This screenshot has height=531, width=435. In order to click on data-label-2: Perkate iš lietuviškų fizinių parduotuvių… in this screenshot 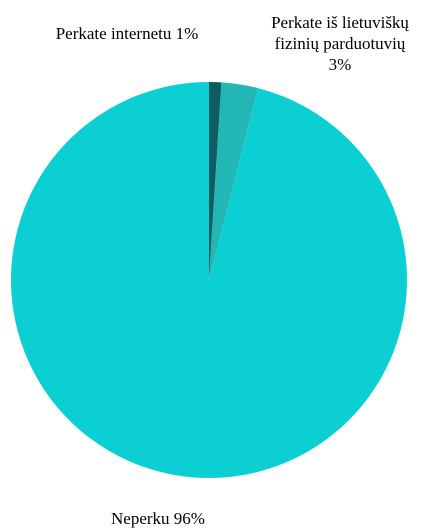, I will do `click(340, 43)`.